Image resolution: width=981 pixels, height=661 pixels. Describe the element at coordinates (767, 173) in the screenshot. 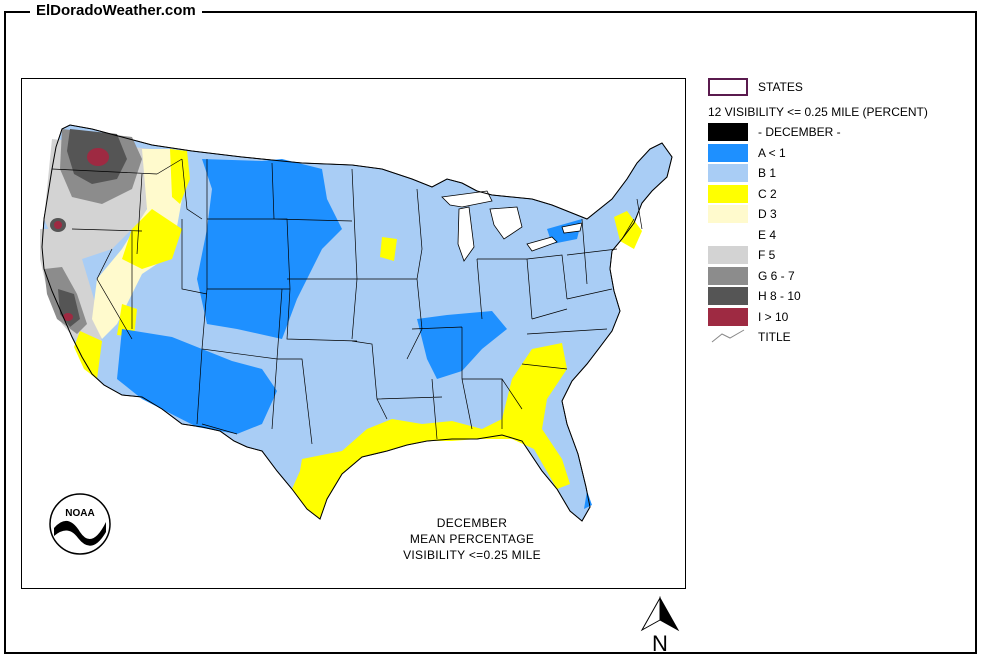

I see `legend-item-label: B 1` at that location.